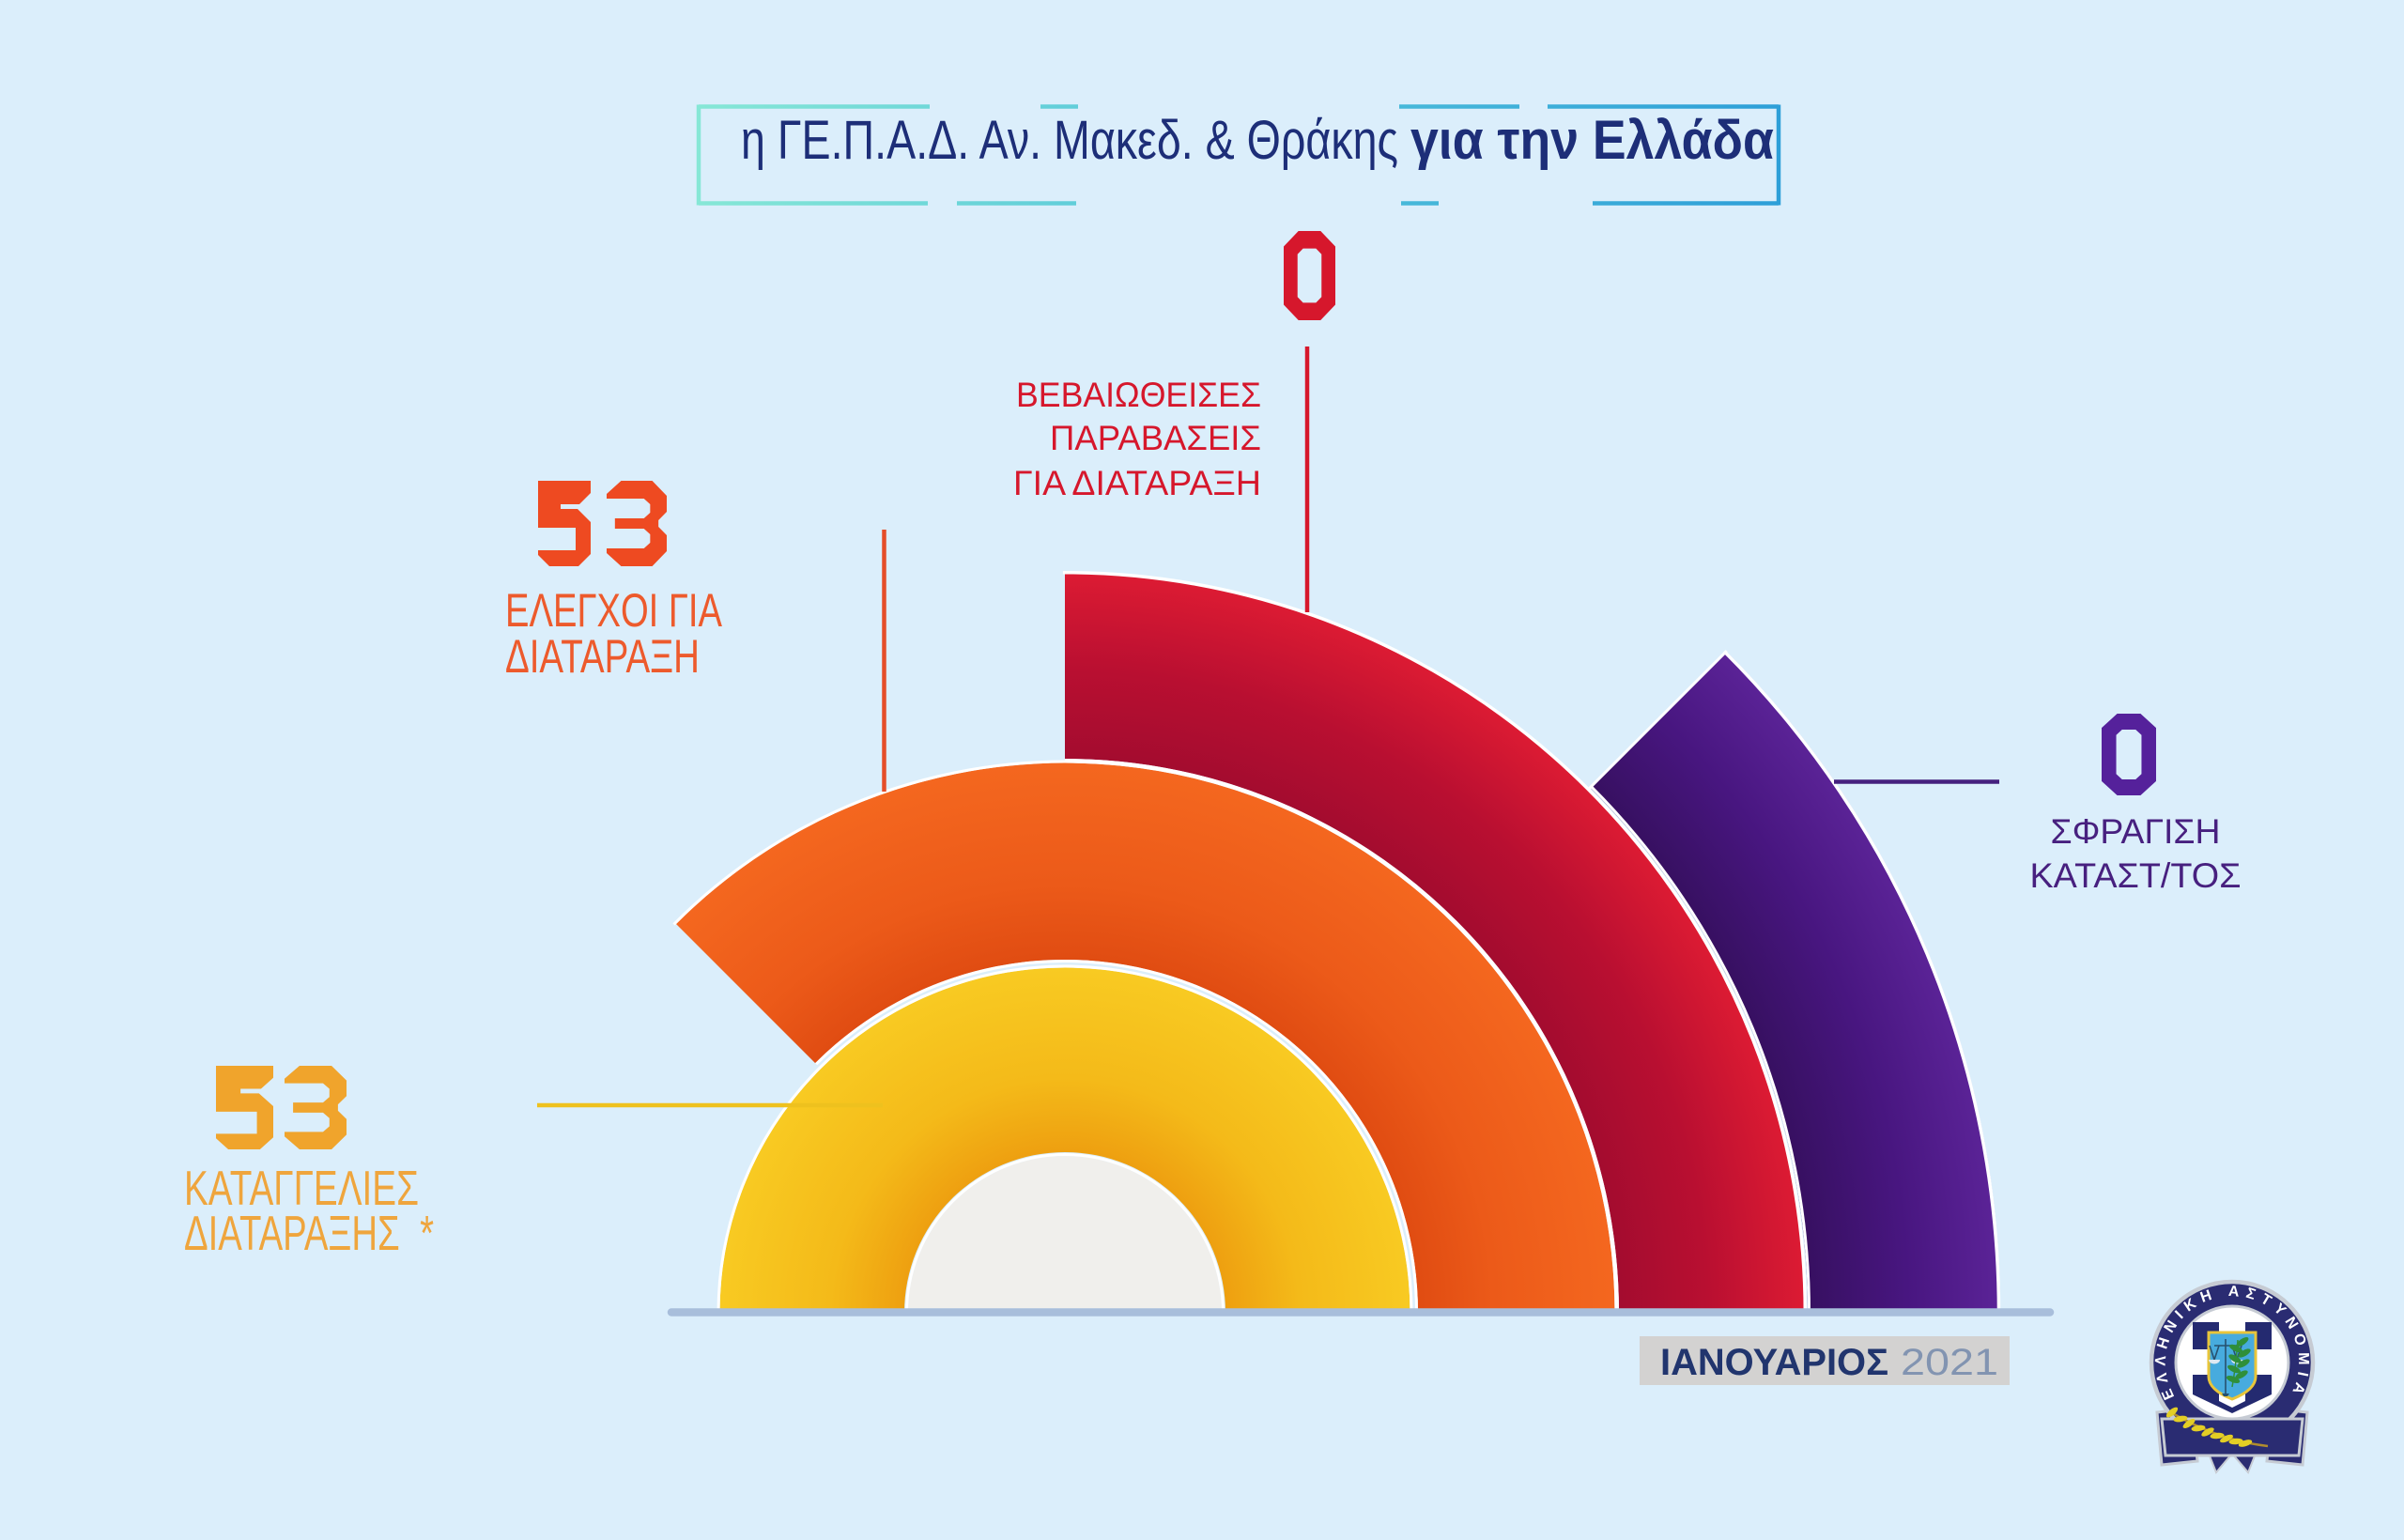 This screenshot has height=1540, width=2404. I want to click on svg-text: ΕΛΕΓΧΟΙ ΓΙΑ, so click(613, 610).